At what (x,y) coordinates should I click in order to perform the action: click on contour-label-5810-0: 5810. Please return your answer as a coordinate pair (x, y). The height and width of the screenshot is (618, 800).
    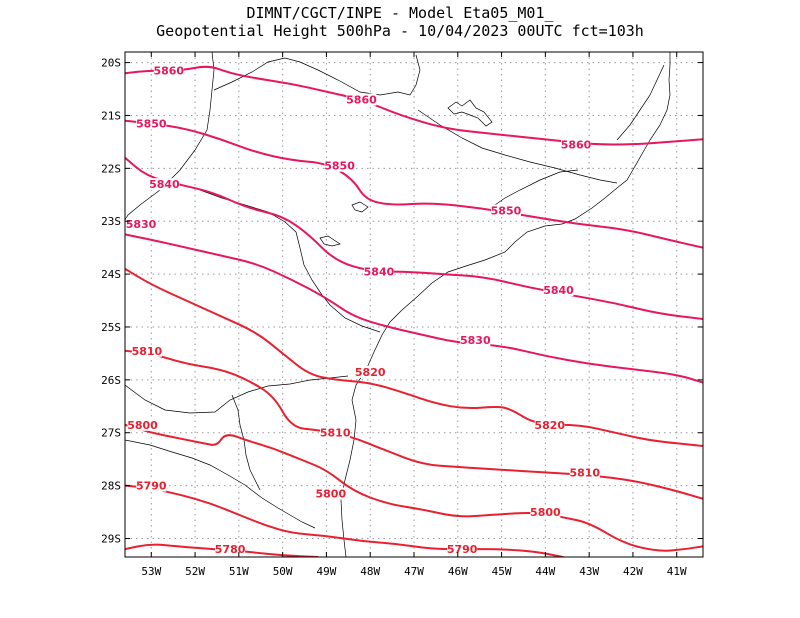
    Looking at the image, I should click on (147, 351).